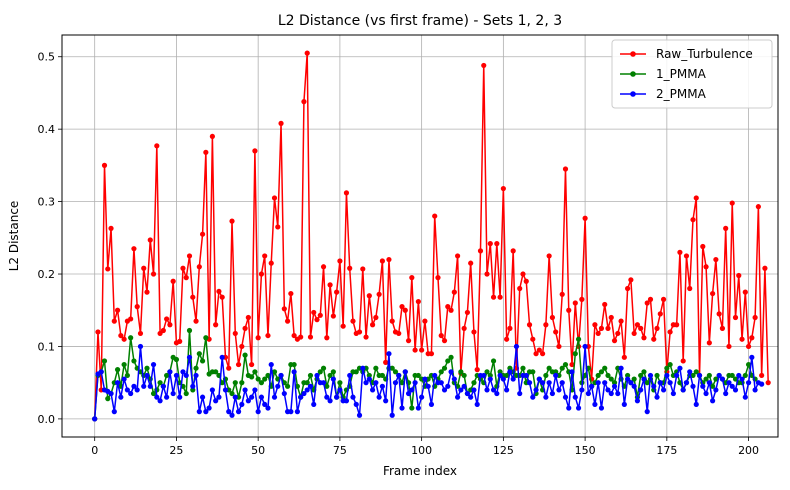  What do you see at coordinates (686, 54) in the screenshot?
I see `legend-item: Raw_Turbulence` at bounding box center [686, 54].